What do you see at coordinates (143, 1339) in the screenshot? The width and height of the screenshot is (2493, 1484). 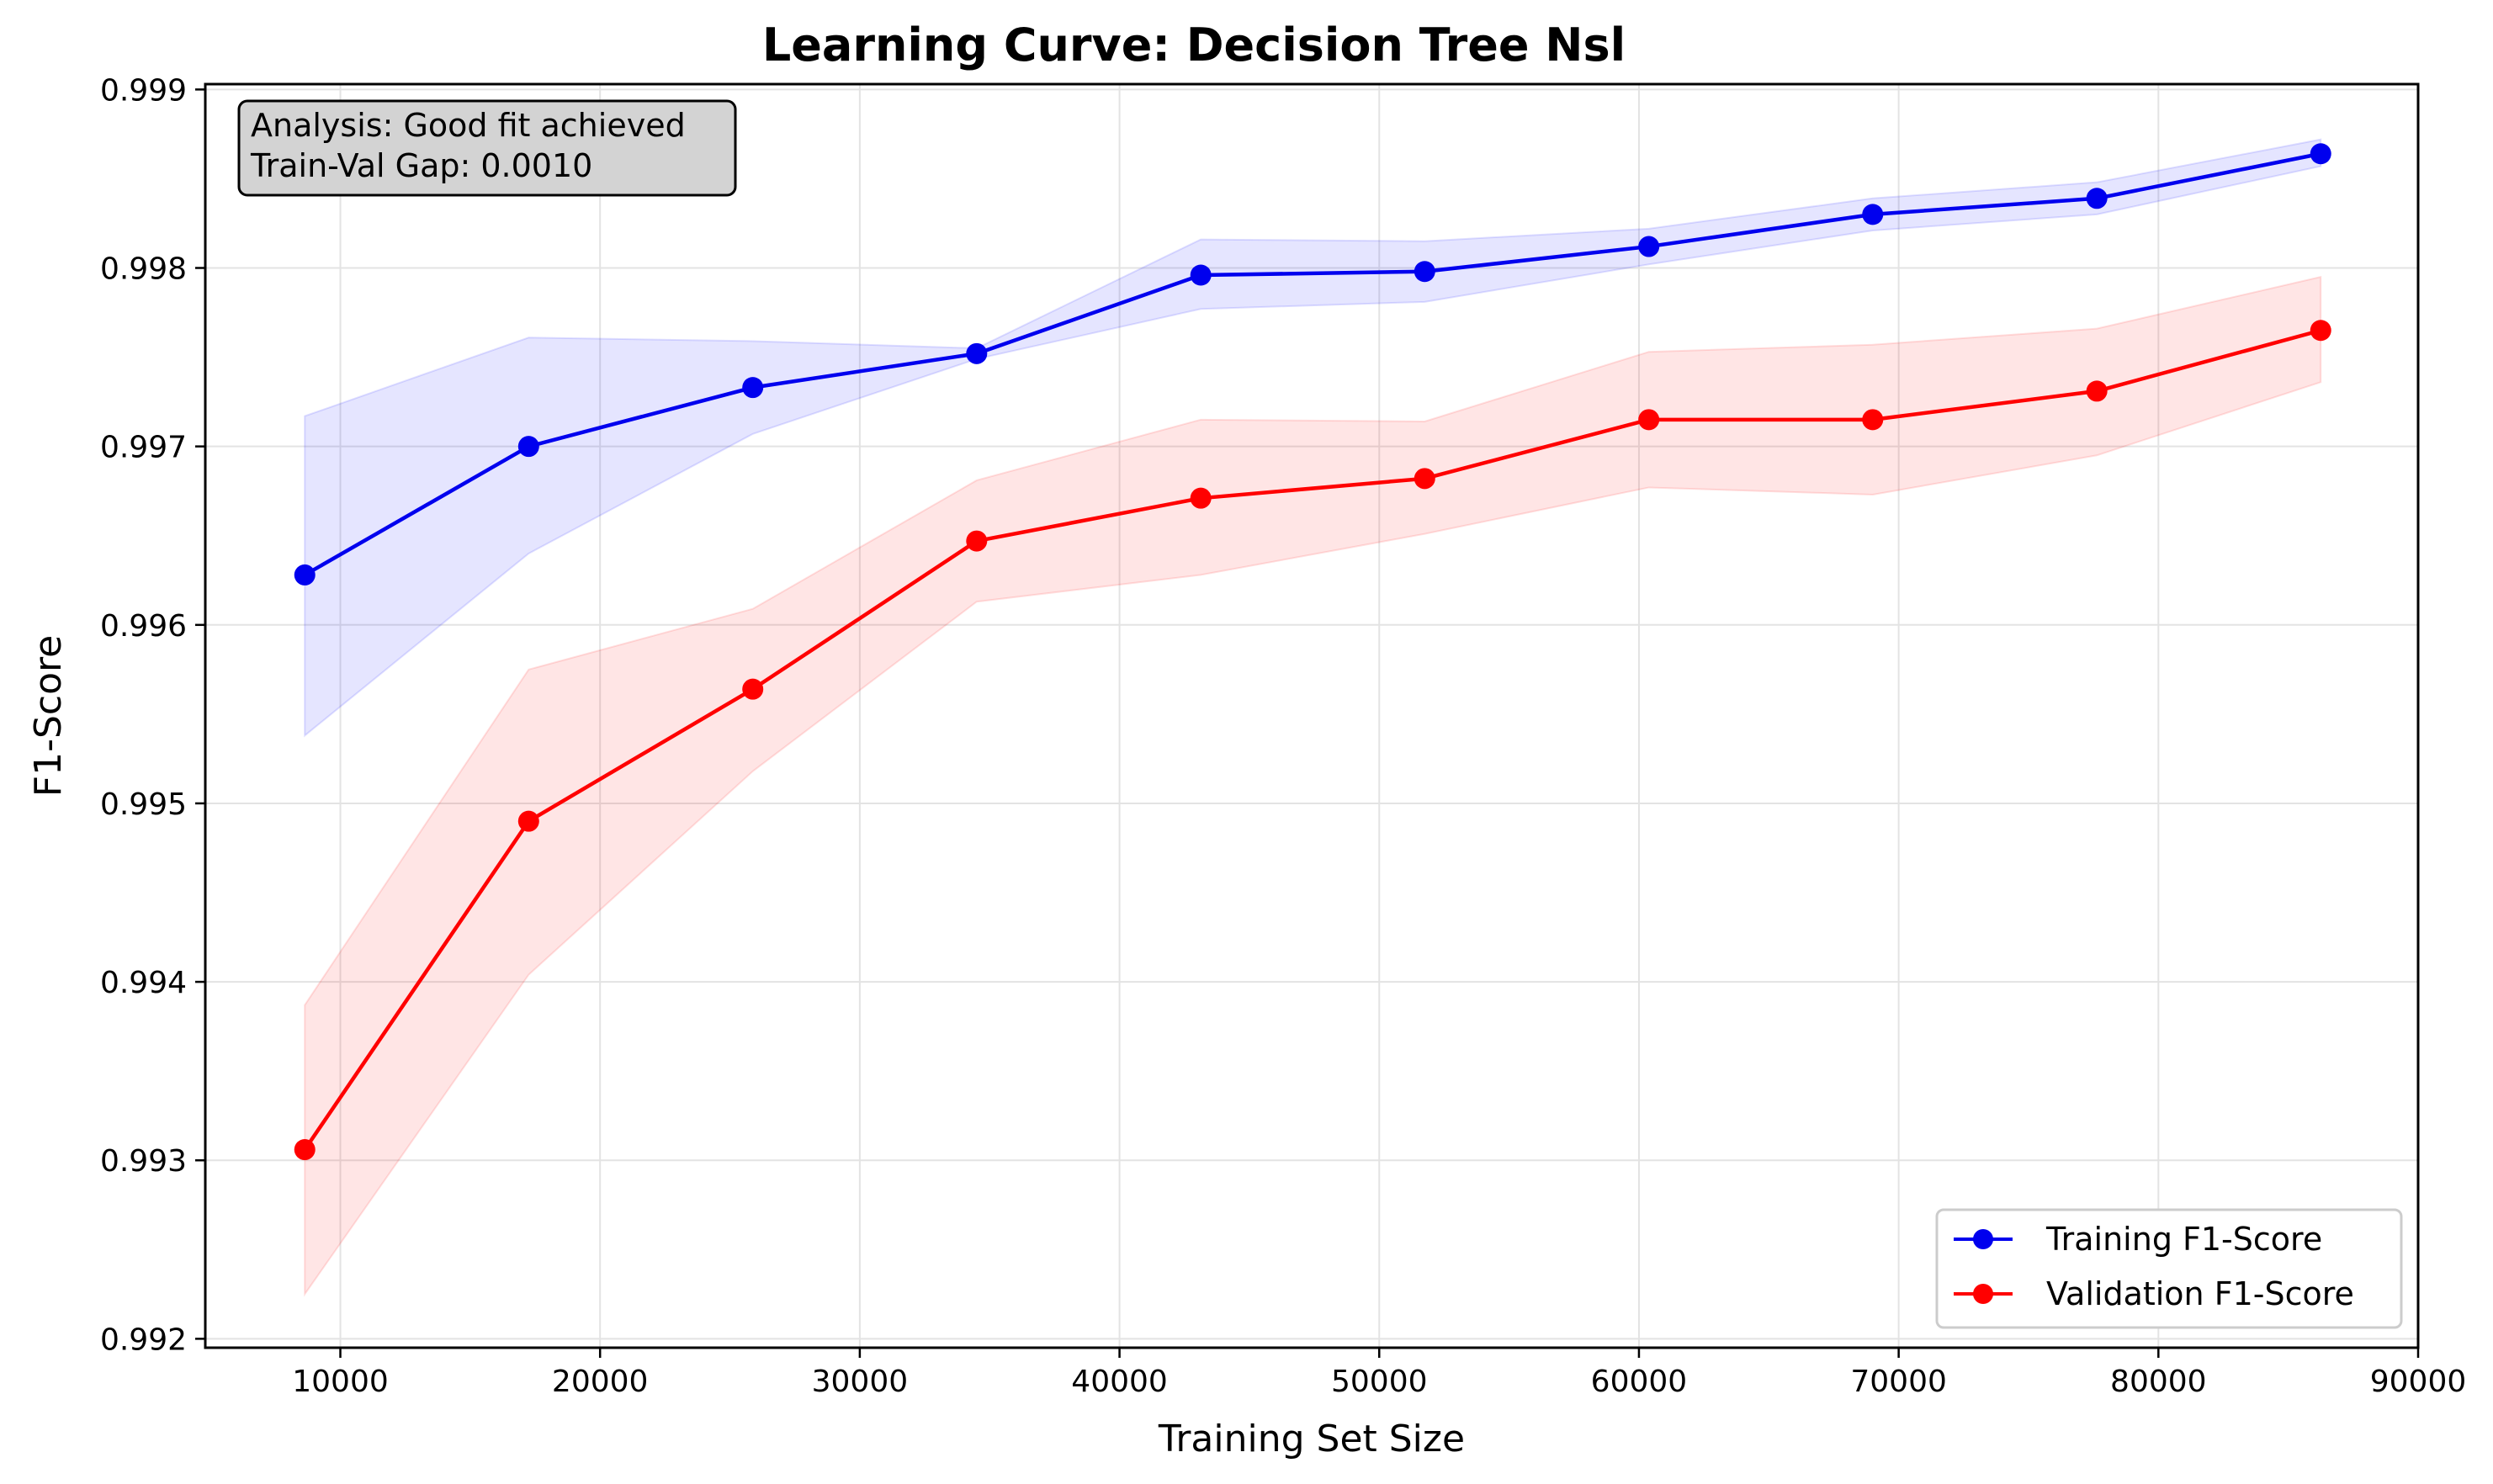 I see `y-tick-label: 0.992` at bounding box center [143, 1339].